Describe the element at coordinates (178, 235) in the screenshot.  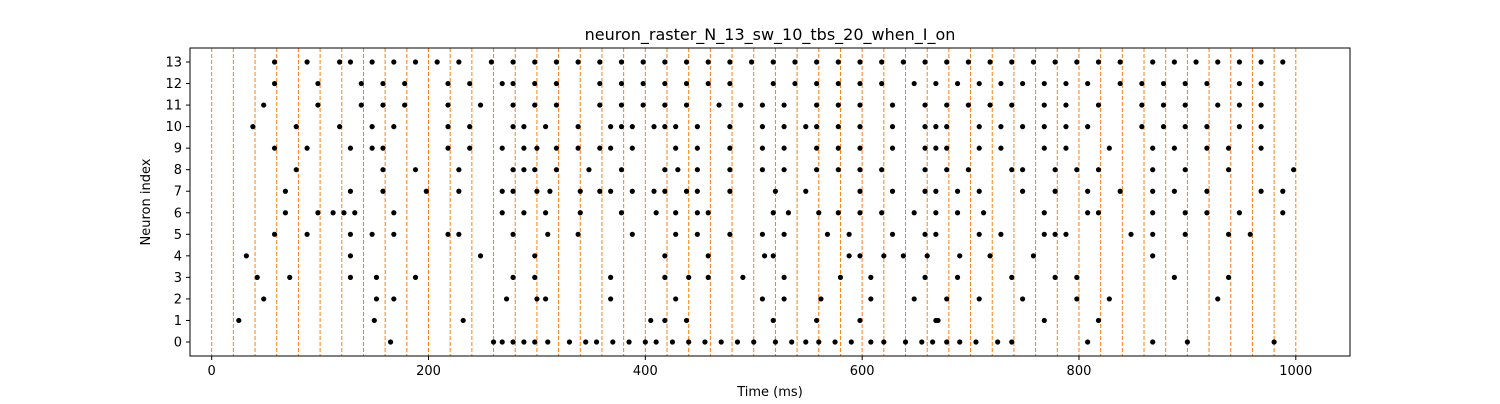
I see `y-tick-label: 5` at that location.